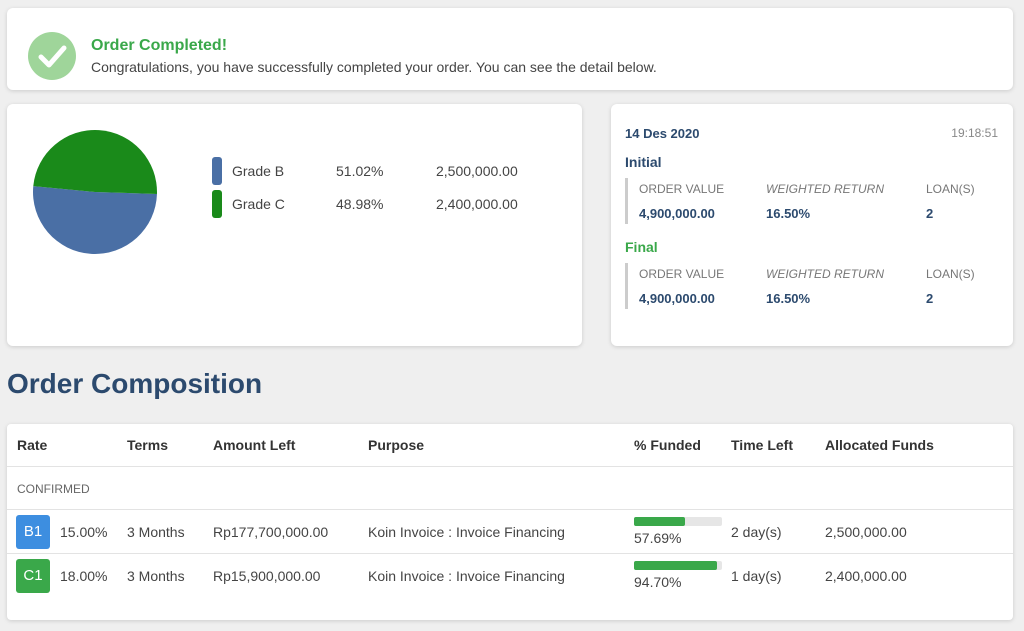 Image resolution: width=1024 pixels, height=631 pixels. I want to click on amount-left-cell: Rp15,900,000.00, so click(267, 576).